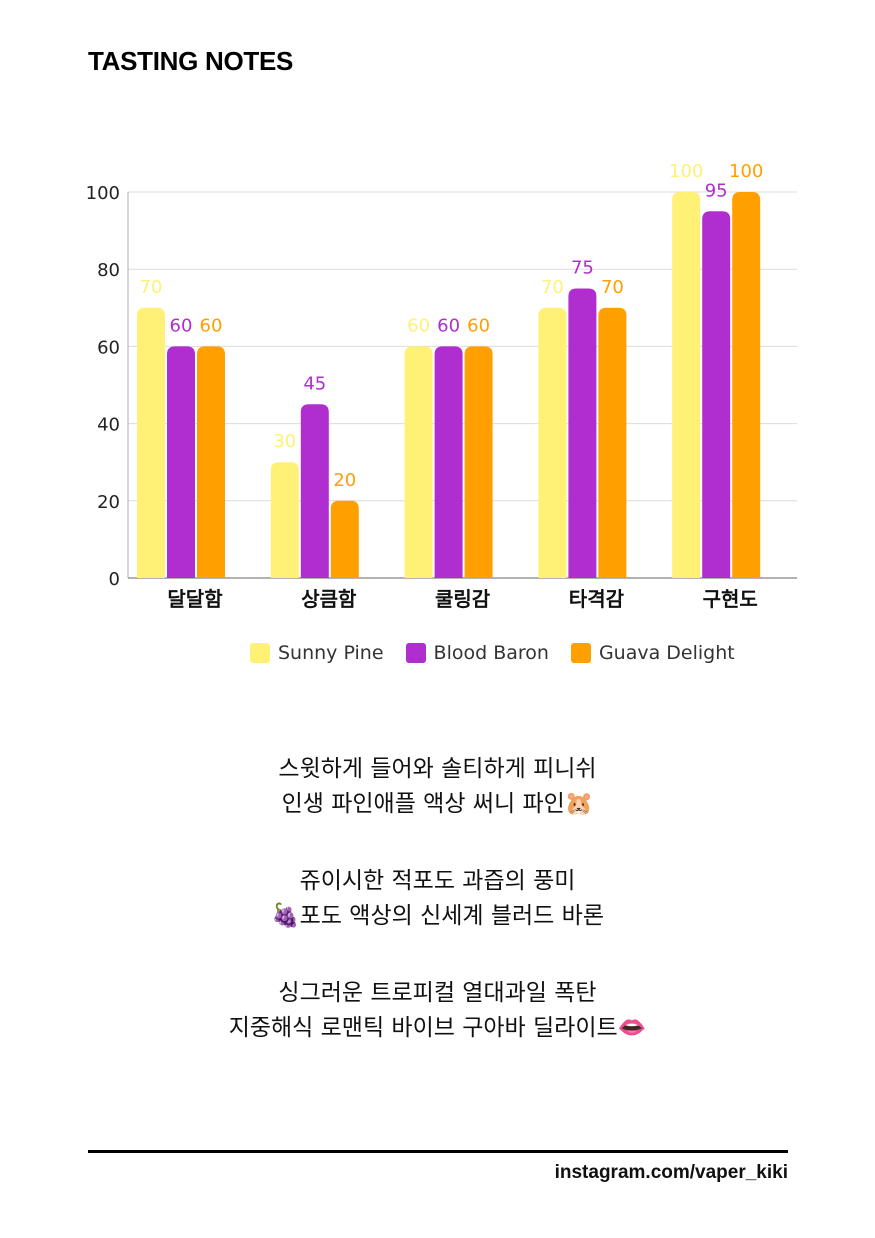 The height and width of the screenshot is (1238, 875). Describe the element at coordinates (437, 881) in the screenshot. I see `note-line: 쥬이시한 적포도 과즙의 풍미` at that location.